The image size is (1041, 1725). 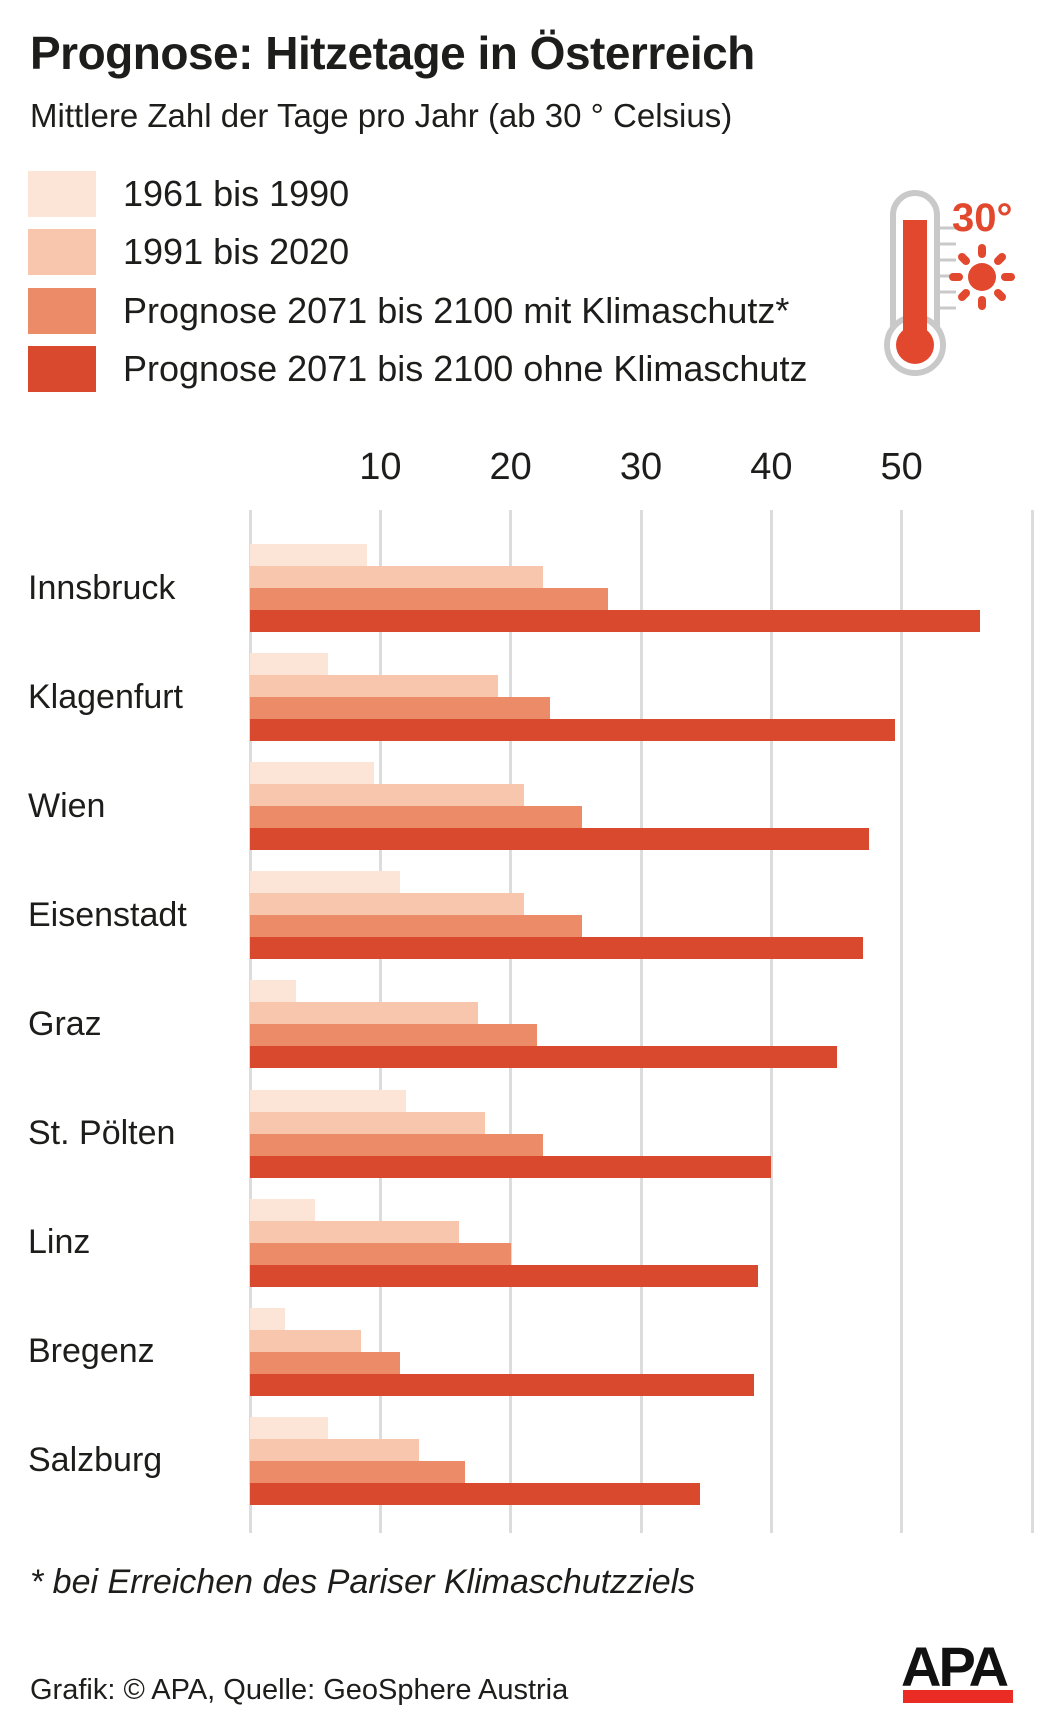 I want to click on thermometer-icon, so click(x=949, y=283).